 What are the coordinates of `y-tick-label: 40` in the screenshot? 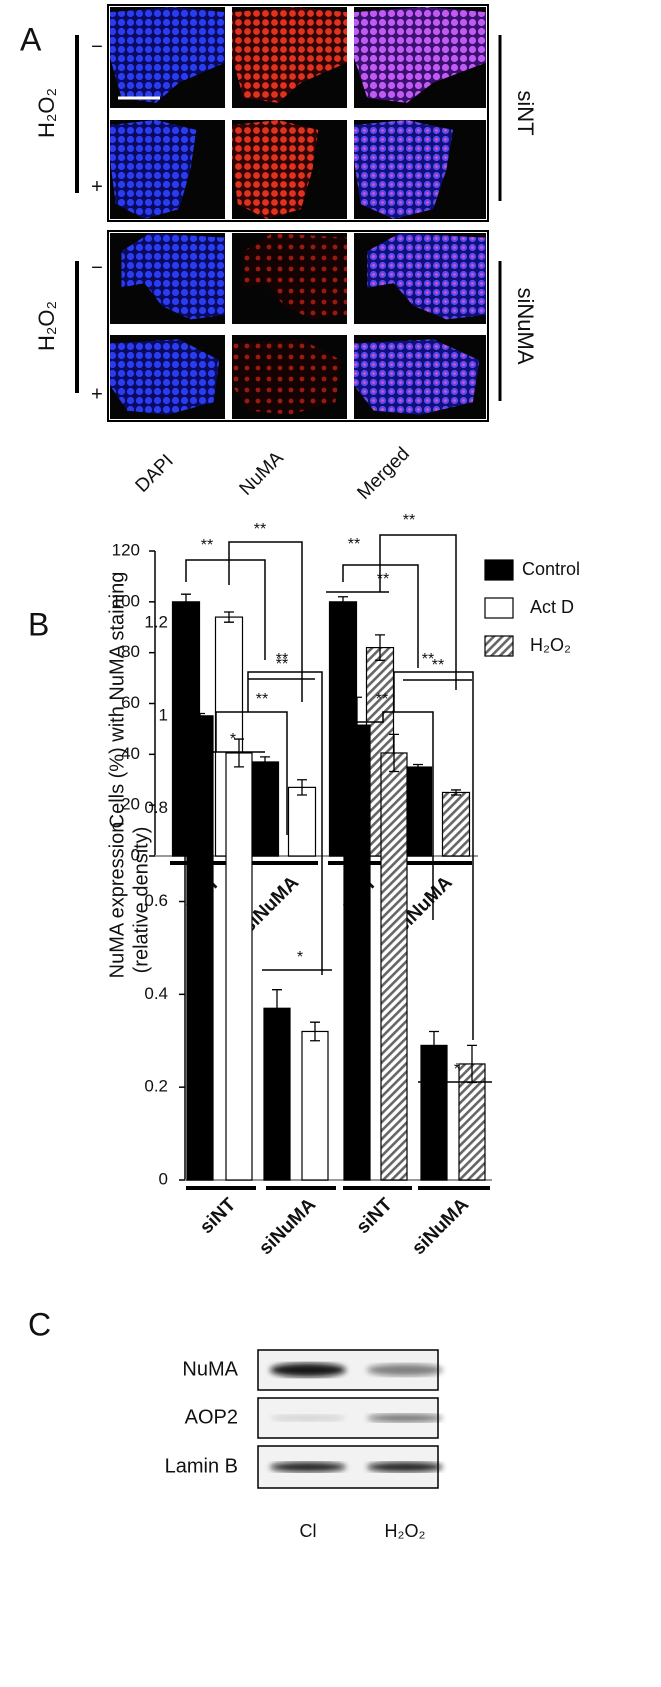 It's located at (130, 753).